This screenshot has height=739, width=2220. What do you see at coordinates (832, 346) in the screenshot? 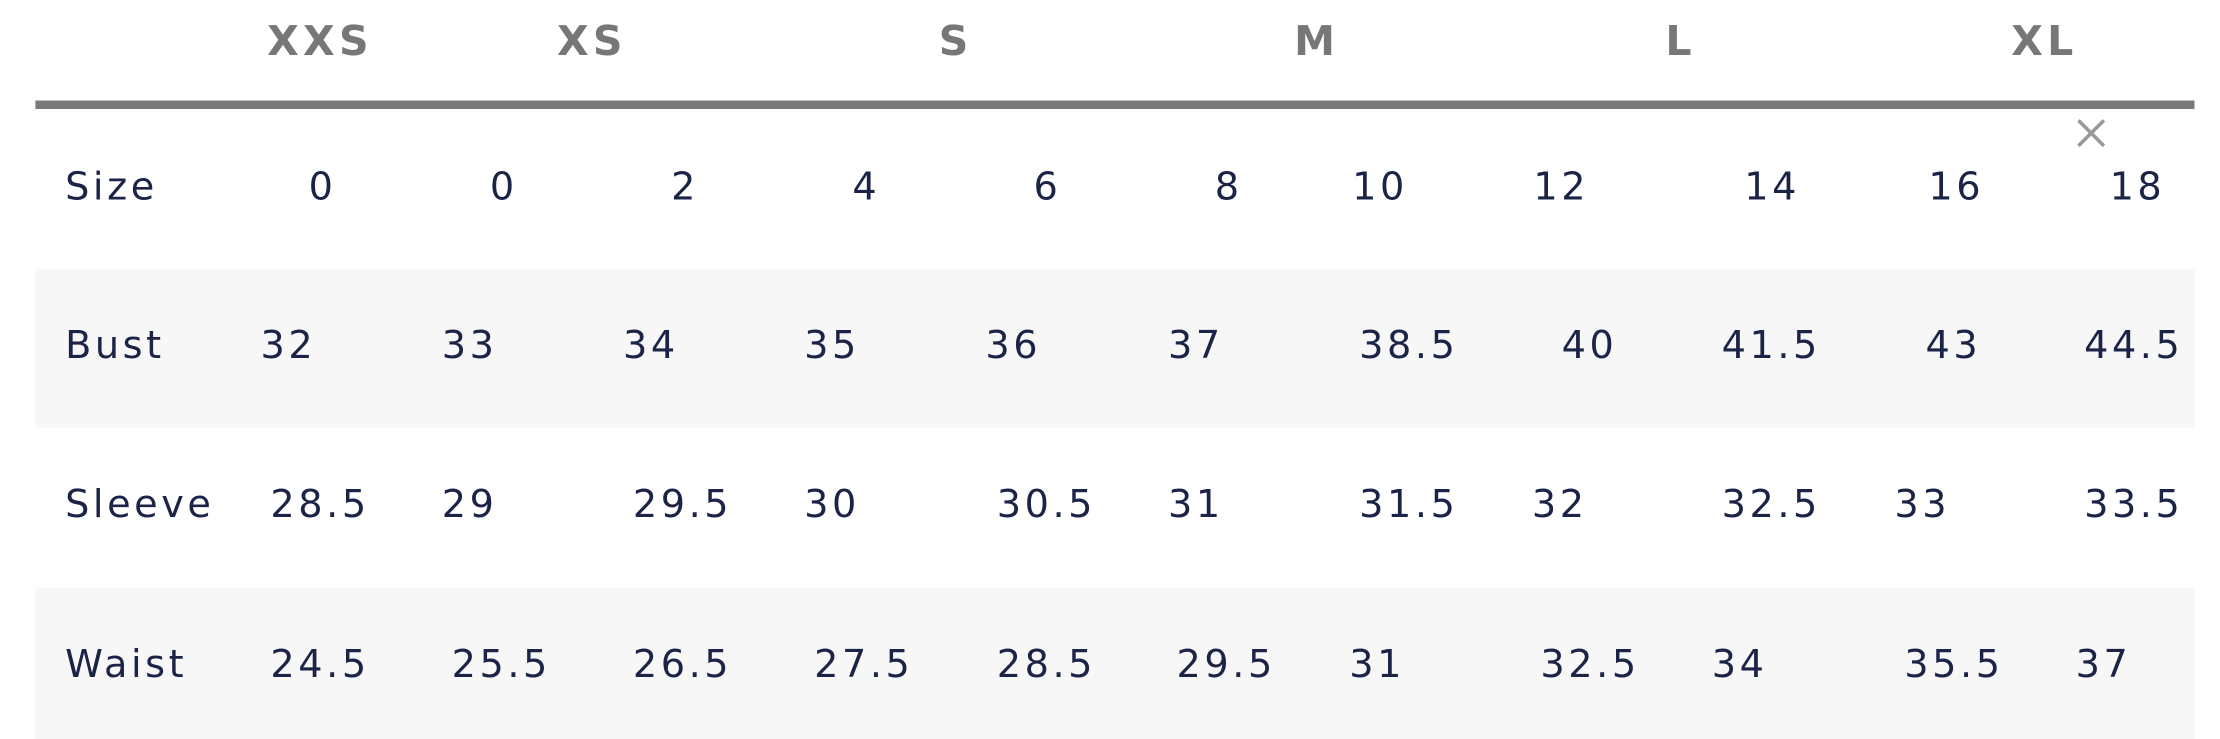
I see `cell-value: 35` at bounding box center [832, 346].